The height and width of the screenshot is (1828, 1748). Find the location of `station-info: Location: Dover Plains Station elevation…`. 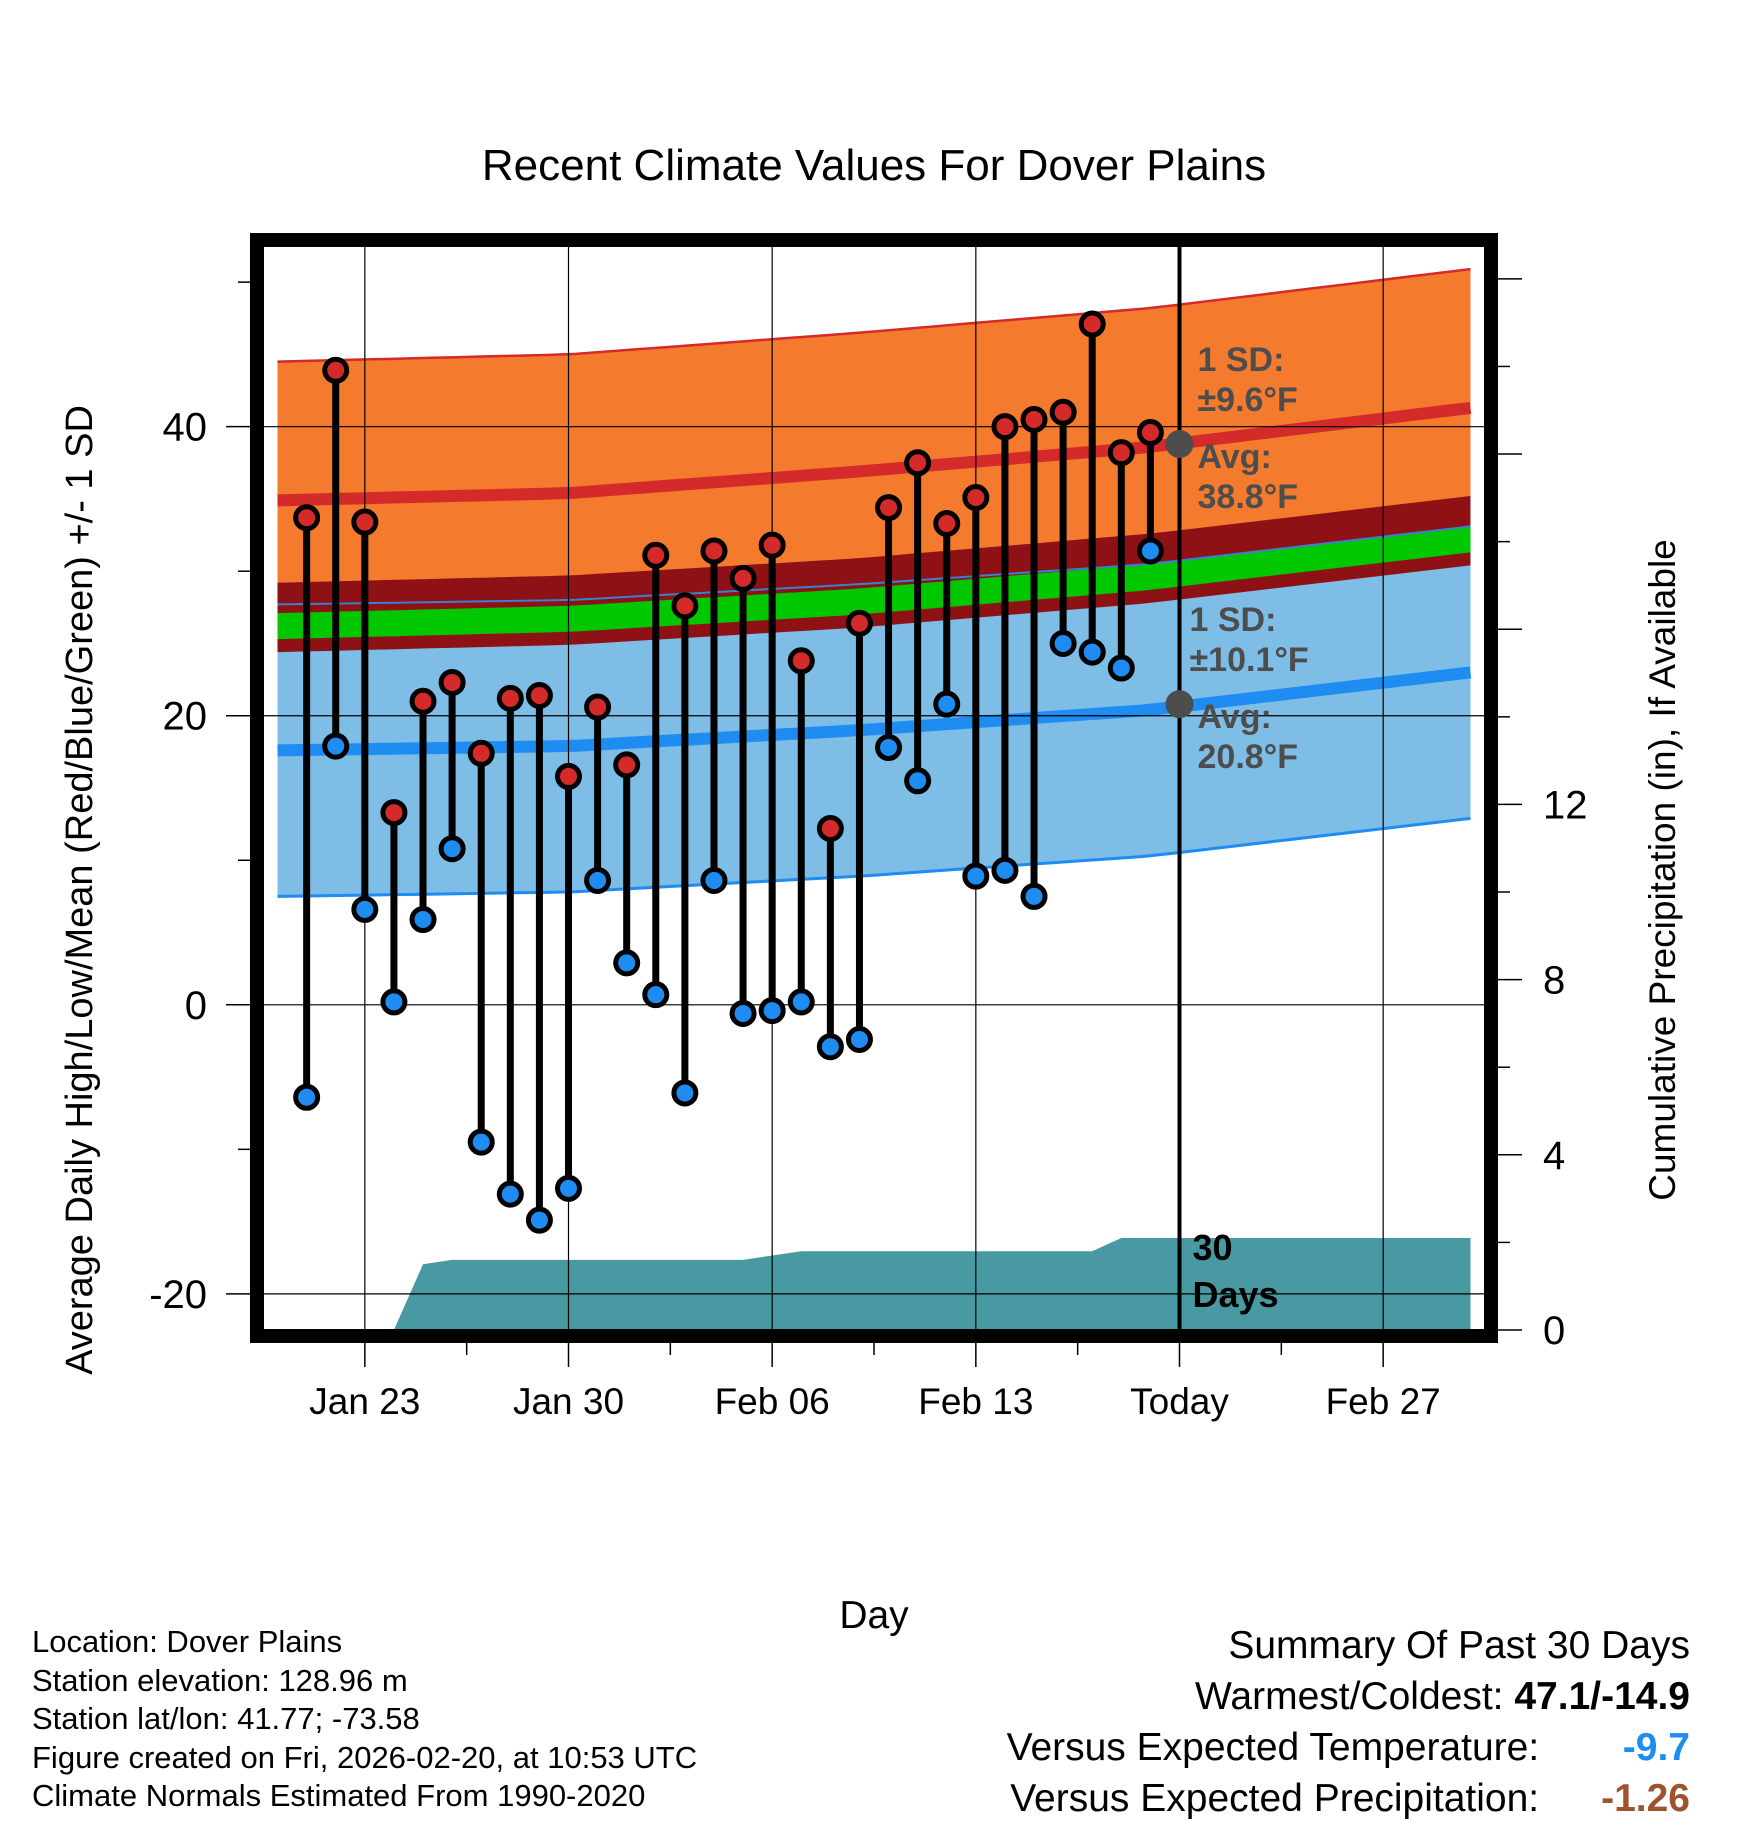

station-info: Location: Dover Plains Station elevation… is located at coordinates (364, 1719).